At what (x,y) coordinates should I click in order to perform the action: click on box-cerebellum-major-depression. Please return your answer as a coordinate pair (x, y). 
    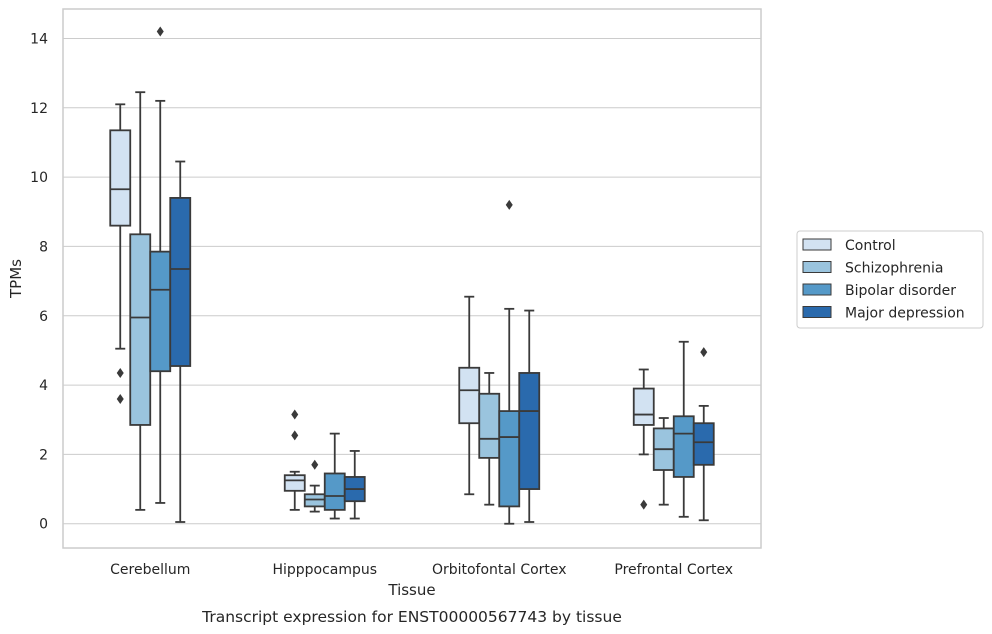
    Looking at the image, I should click on (180, 341).